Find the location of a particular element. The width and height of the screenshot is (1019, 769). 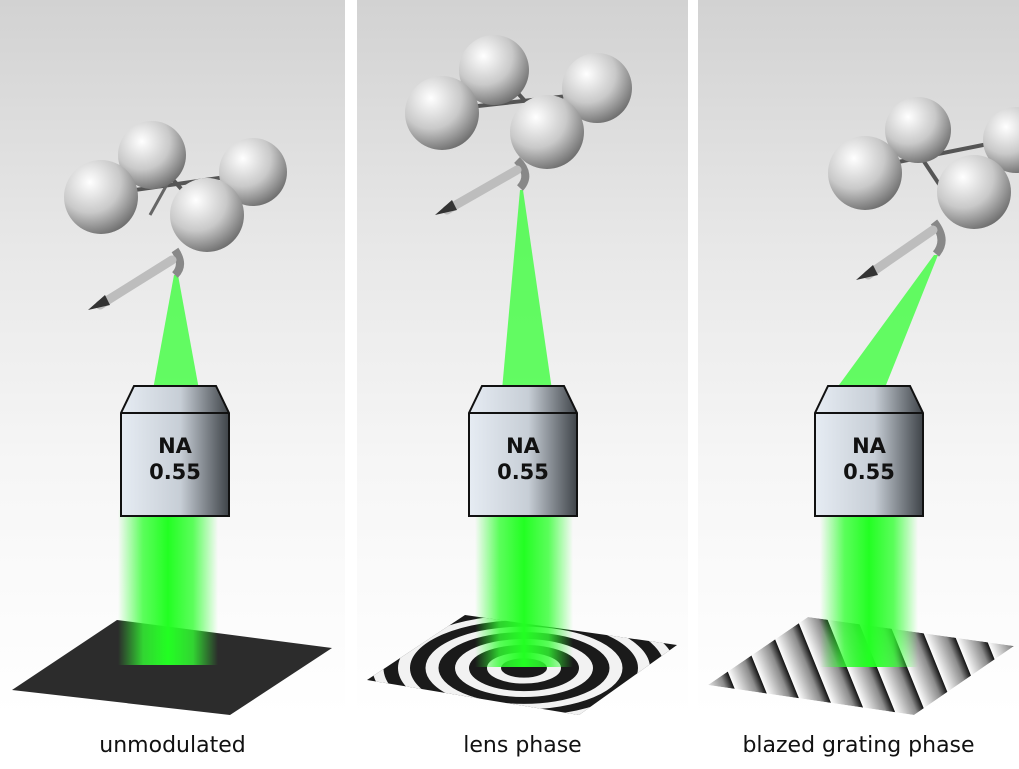

slm-flat-slab is located at coordinates (172, 667).